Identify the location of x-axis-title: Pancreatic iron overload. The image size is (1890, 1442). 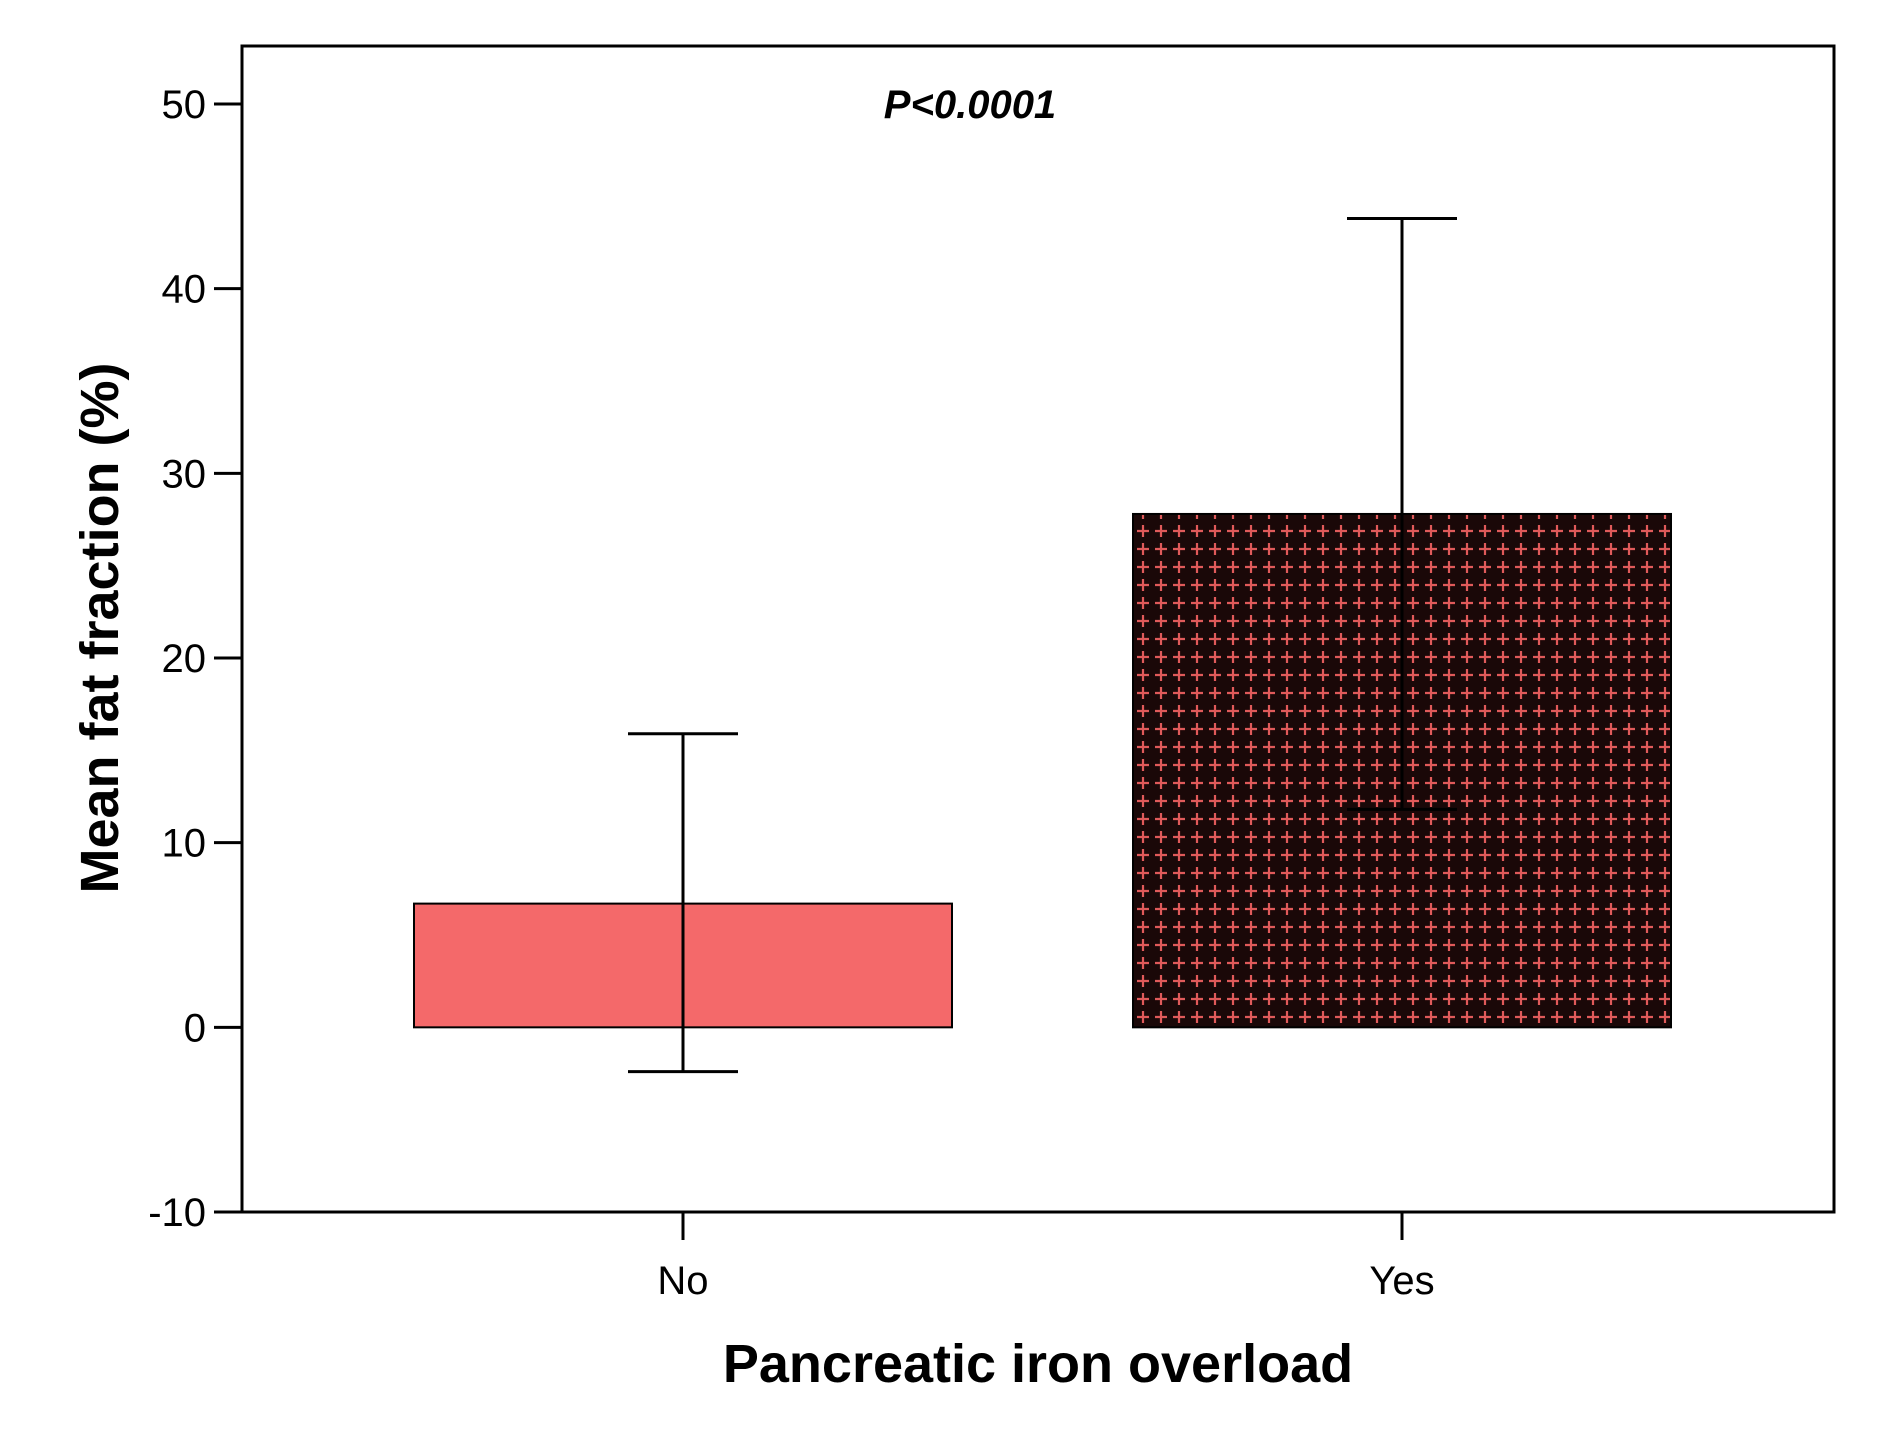
(1038, 1364).